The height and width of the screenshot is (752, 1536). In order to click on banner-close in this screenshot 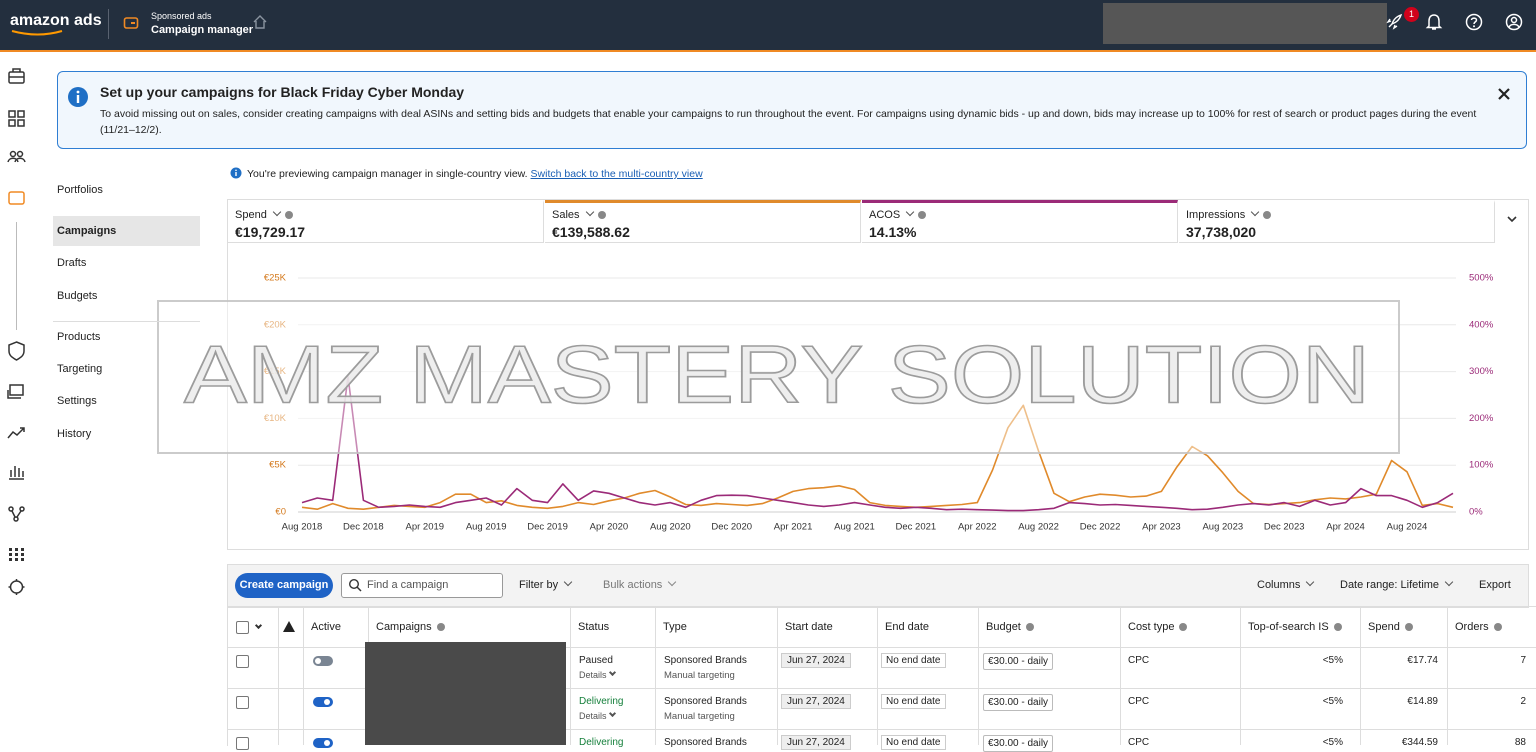, I will do `click(1504, 94)`.